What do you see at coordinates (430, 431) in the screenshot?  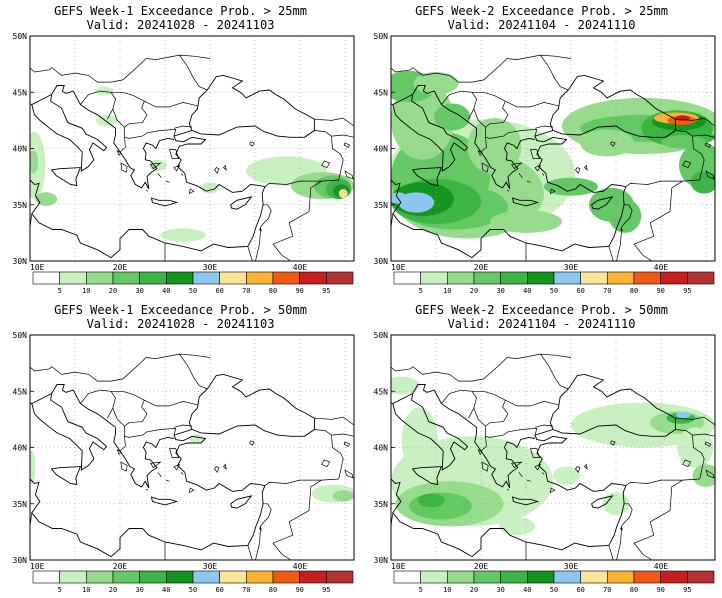 I see `coastline-italy` at bounding box center [430, 431].